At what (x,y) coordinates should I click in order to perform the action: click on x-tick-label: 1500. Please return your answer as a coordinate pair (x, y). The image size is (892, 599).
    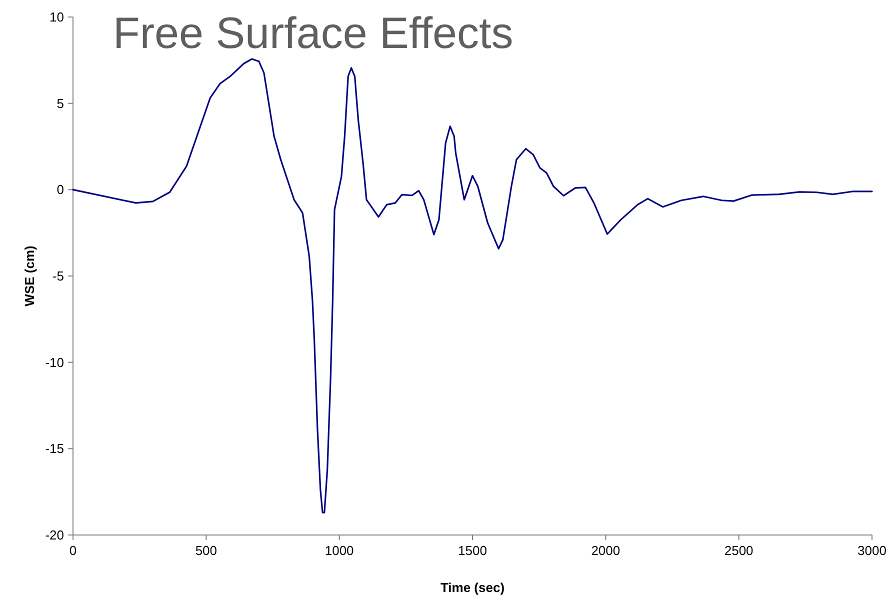
    Looking at the image, I should click on (472, 550).